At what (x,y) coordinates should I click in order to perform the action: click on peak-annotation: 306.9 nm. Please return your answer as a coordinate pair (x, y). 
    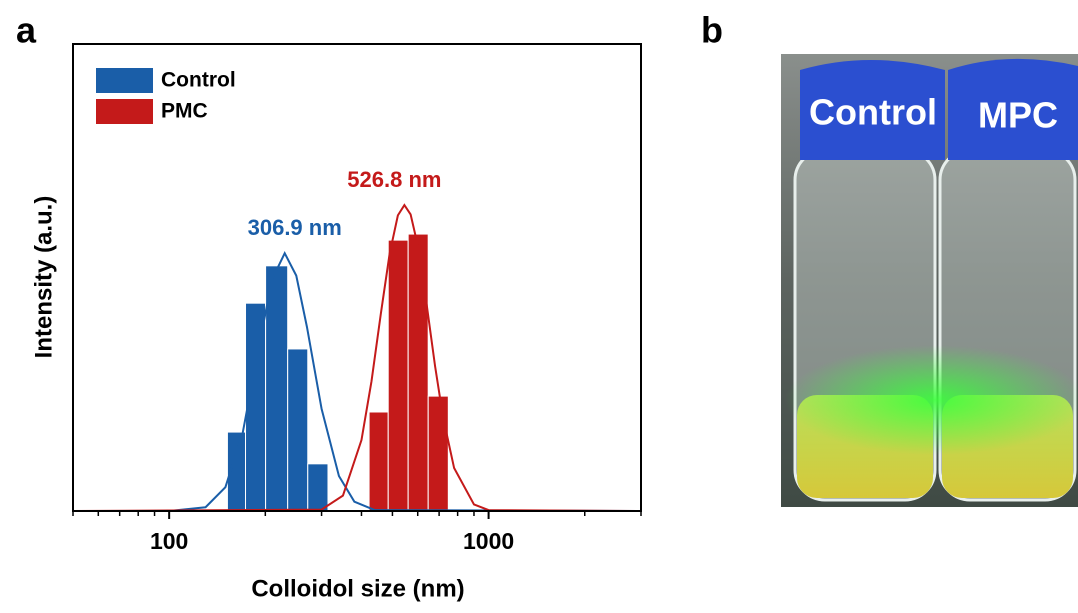
    Looking at the image, I should click on (295, 227).